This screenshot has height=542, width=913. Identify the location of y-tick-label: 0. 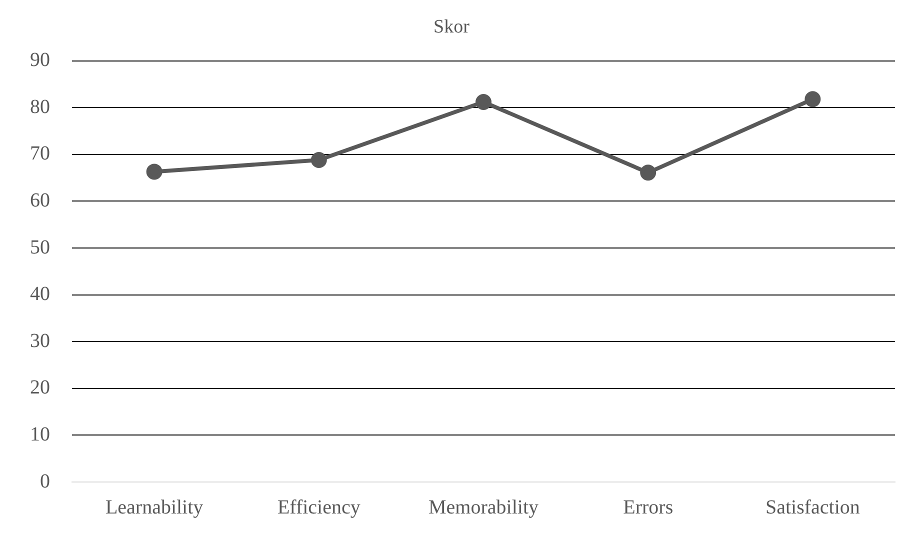
(45, 481).